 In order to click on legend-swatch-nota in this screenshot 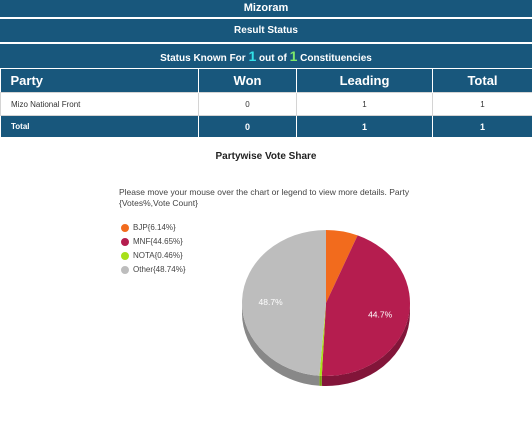, I will do `click(125, 256)`.